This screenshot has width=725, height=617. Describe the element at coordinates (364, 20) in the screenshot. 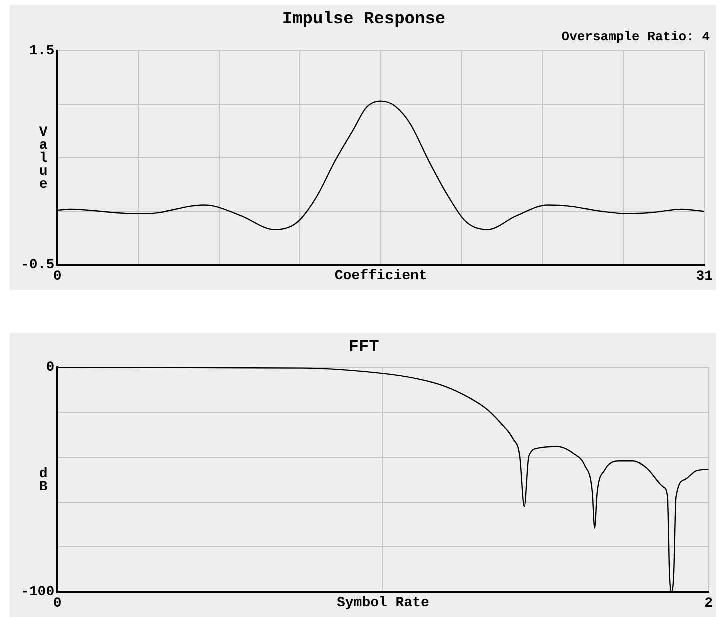

I see `chart-title: Impulse Response` at that location.